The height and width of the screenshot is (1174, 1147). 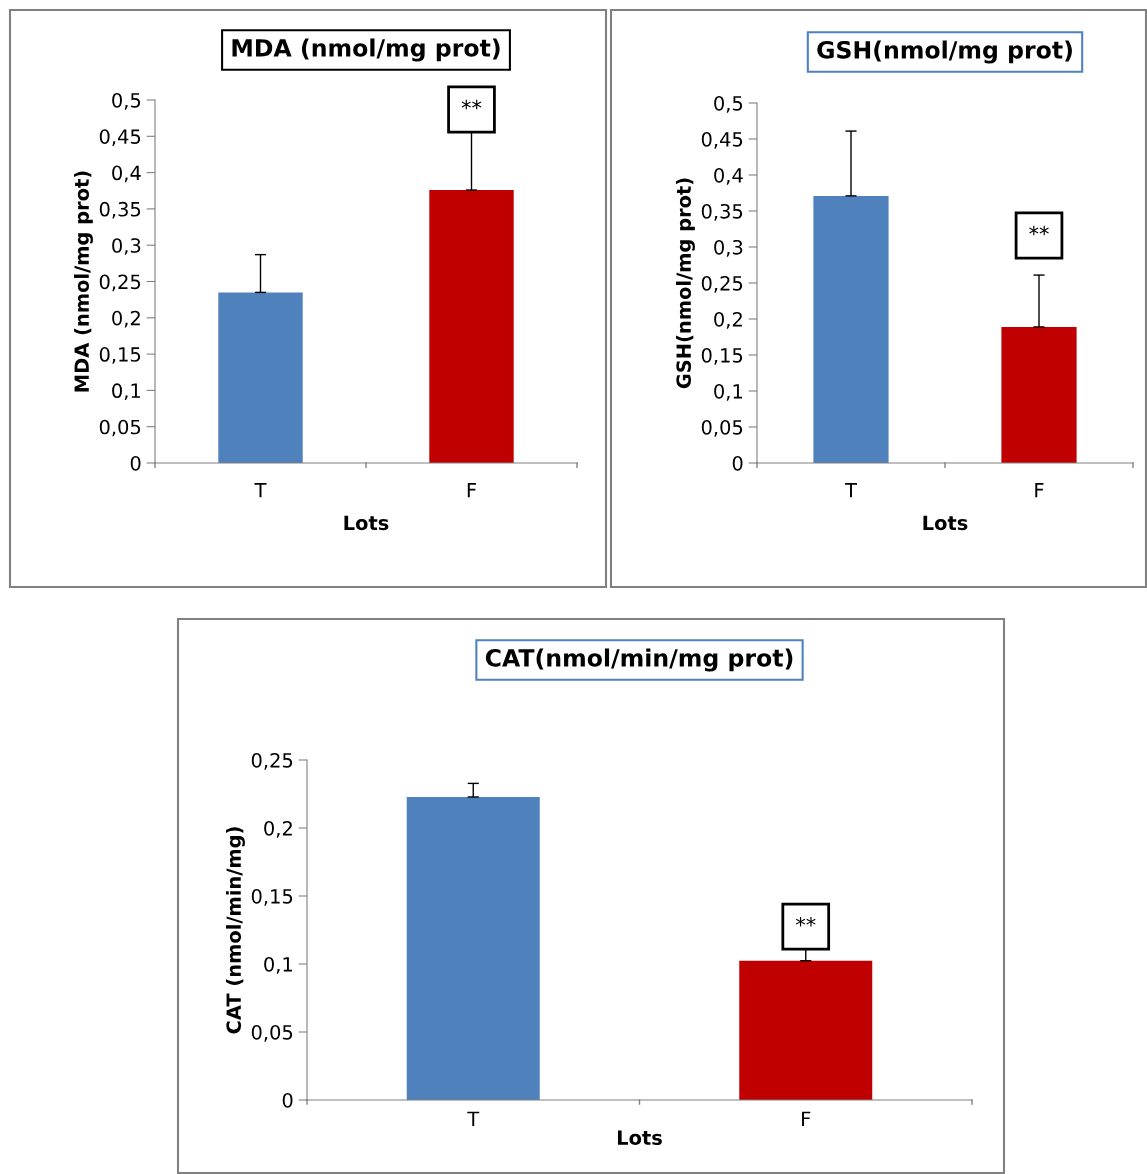 What do you see at coordinates (235, 930) in the screenshot?
I see `y-axis-title: CAT (nmol/min/mg)` at bounding box center [235, 930].